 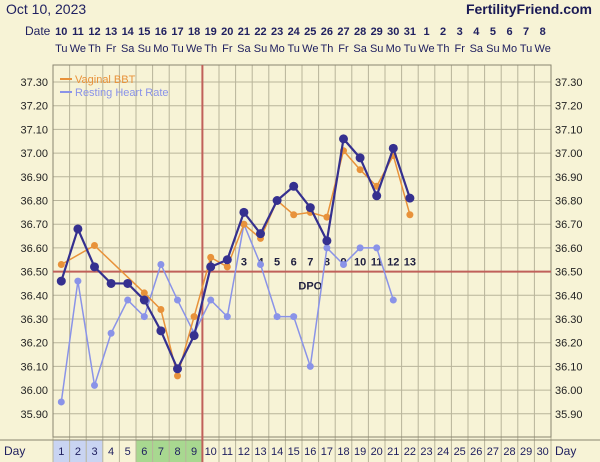 What do you see at coordinates (244, 263) in the screenshot?
I see `dpo-label: 3` at bounding box center [244, 263].